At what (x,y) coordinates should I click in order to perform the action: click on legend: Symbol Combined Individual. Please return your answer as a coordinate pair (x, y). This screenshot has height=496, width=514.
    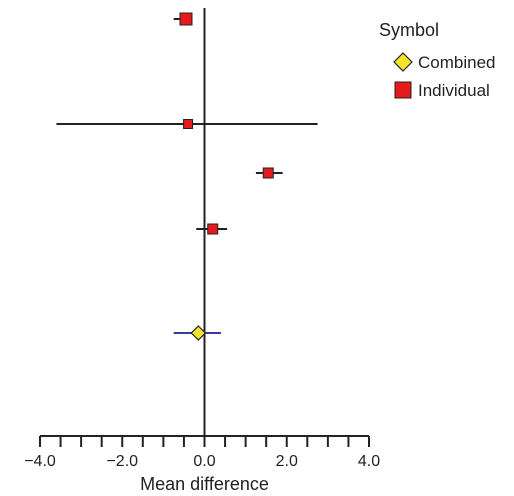
    Looking at the image, I should click on (437, 60).